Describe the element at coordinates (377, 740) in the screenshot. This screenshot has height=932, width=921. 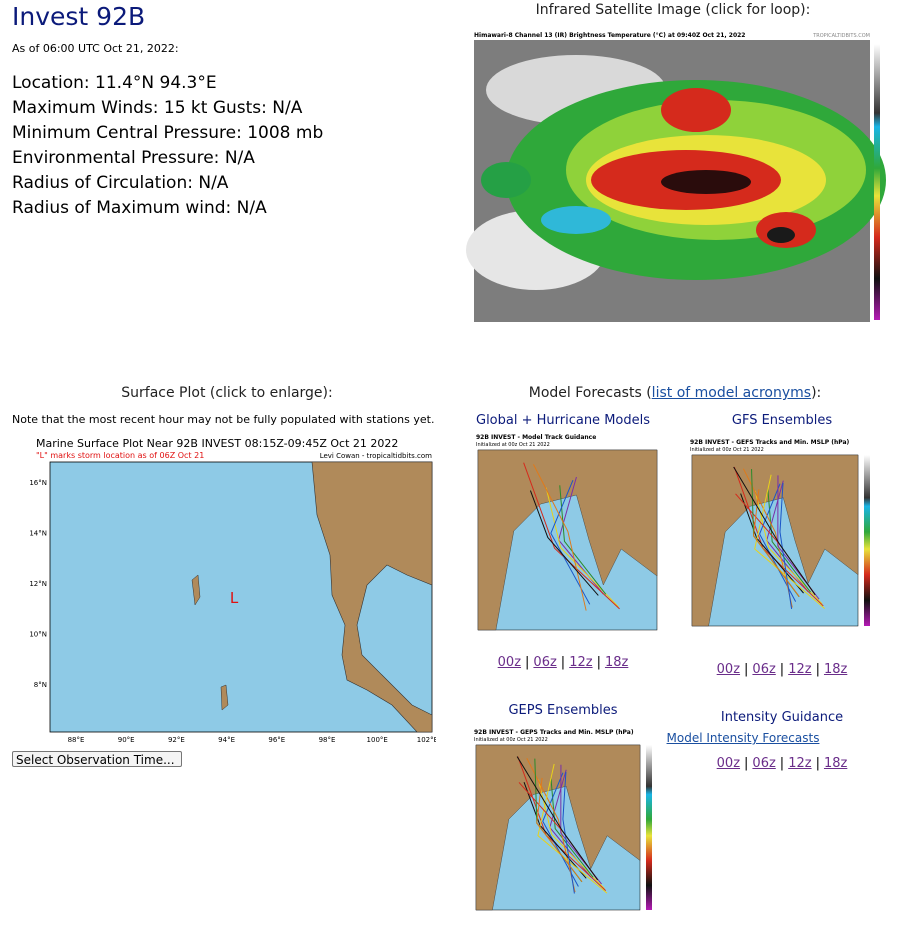
I see `lon-label: 100°E` at that location.